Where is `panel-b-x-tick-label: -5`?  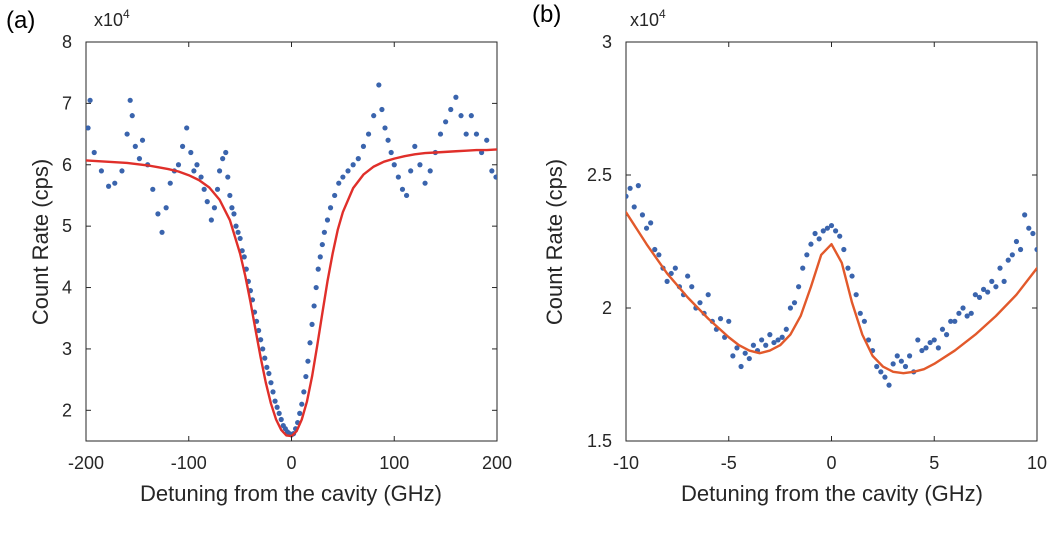 panel-b-x-tick-label: -5 is located at coordinates (729, 463).